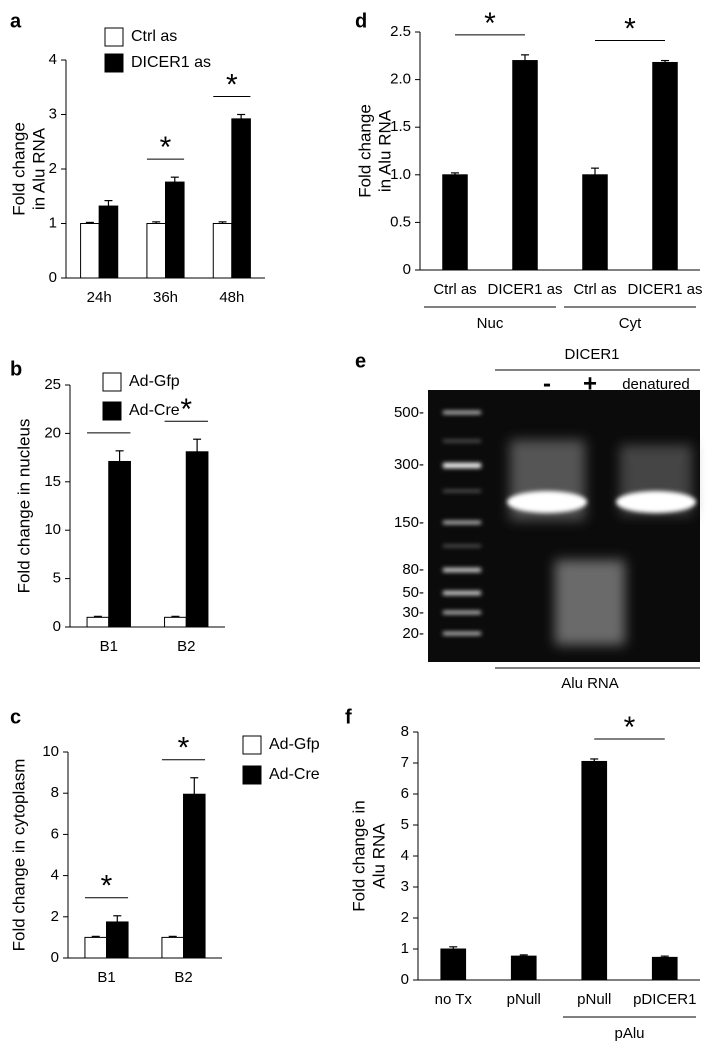 This screenshot has width=710, height=1055. I want to click on panel-letter: a, so click(16, 21).